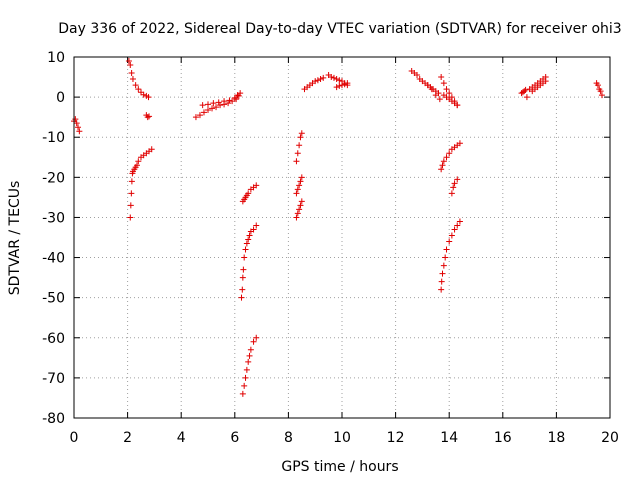  What do you see at coordinates (56, 58) in the screenshot?
I see `y-tick-label: 10` at bounding box center [56, 58].